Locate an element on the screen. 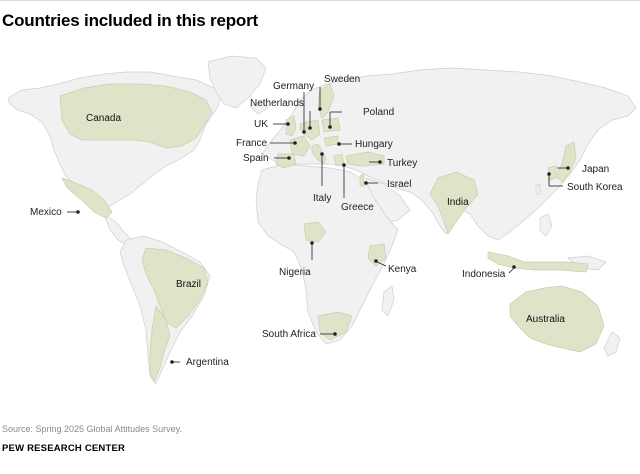 The image size is (640, 474). country-australia is located at coordinates (557, 319).